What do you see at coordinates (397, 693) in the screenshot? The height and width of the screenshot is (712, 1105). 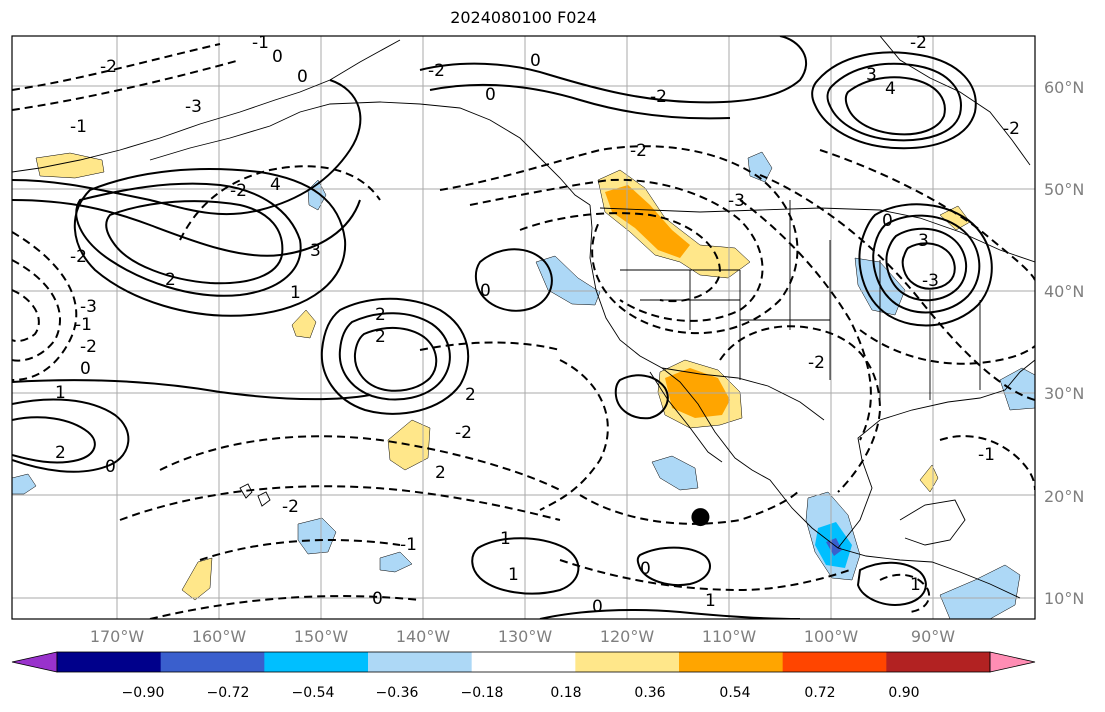 I see `colorbar-tick-label: −0.36` at bounding box center [397, 693].